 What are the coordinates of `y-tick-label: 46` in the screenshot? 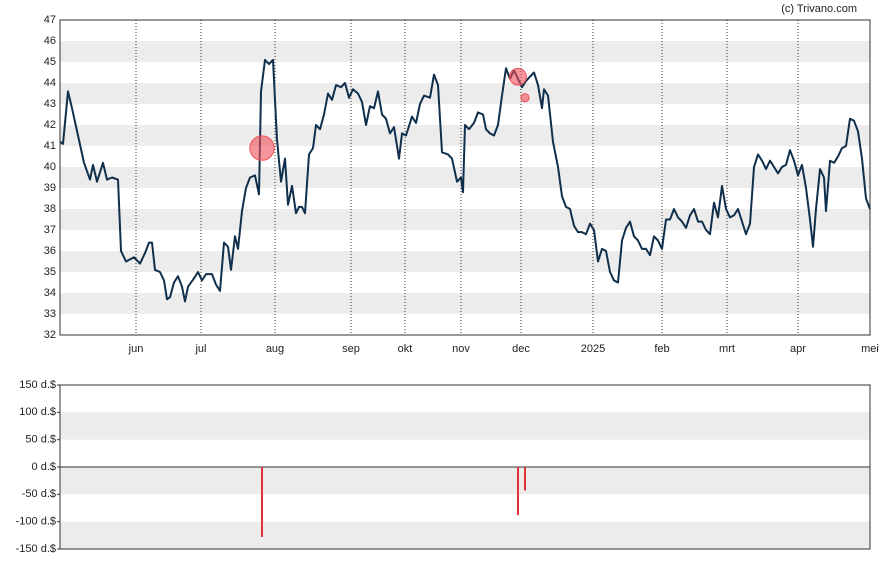 It's located at (50, 41).